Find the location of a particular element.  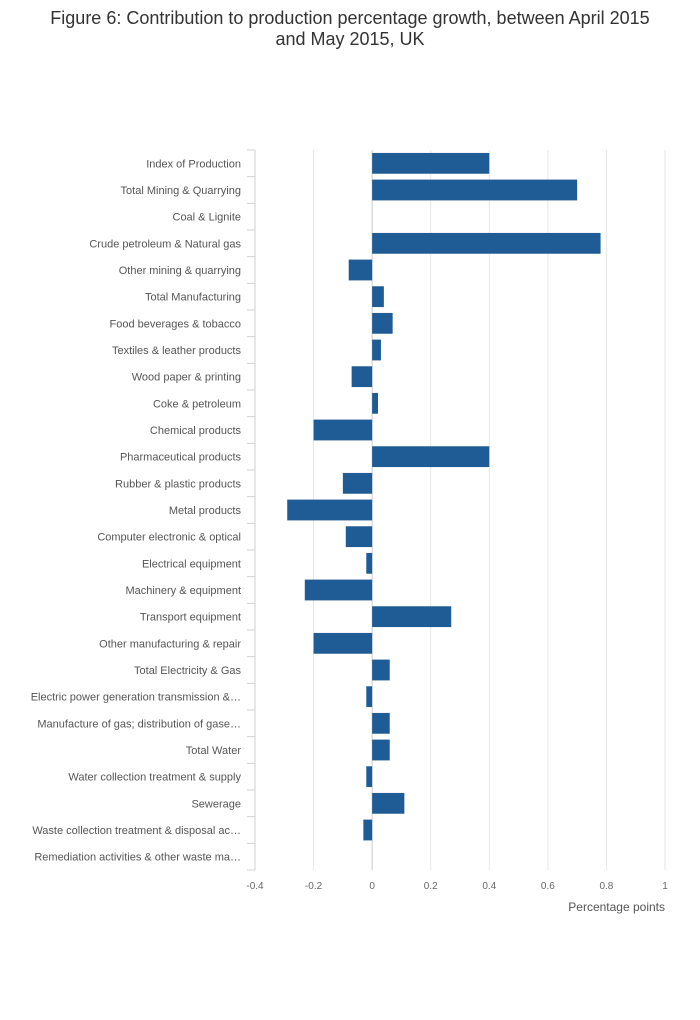

category-label: Crude petroleum & Natural gas is located at coordinates (165, 244).